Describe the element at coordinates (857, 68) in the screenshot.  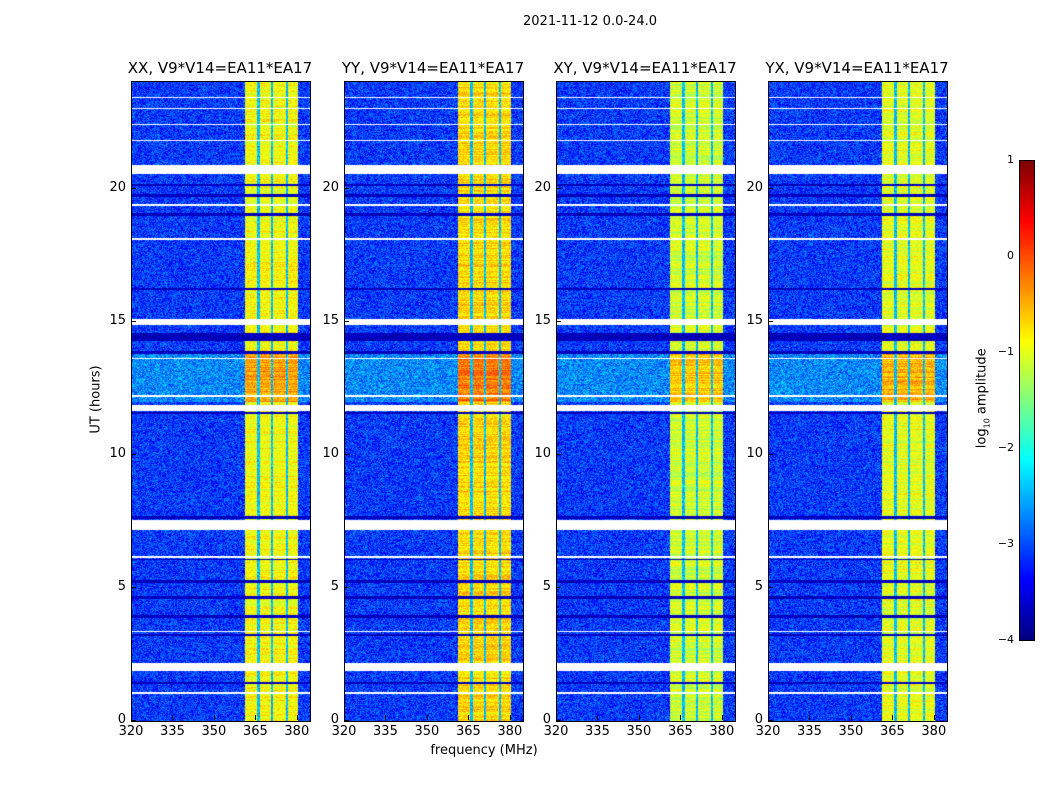
I see `panel-title: YX, V9*V14=EA11*EA17` at that location.